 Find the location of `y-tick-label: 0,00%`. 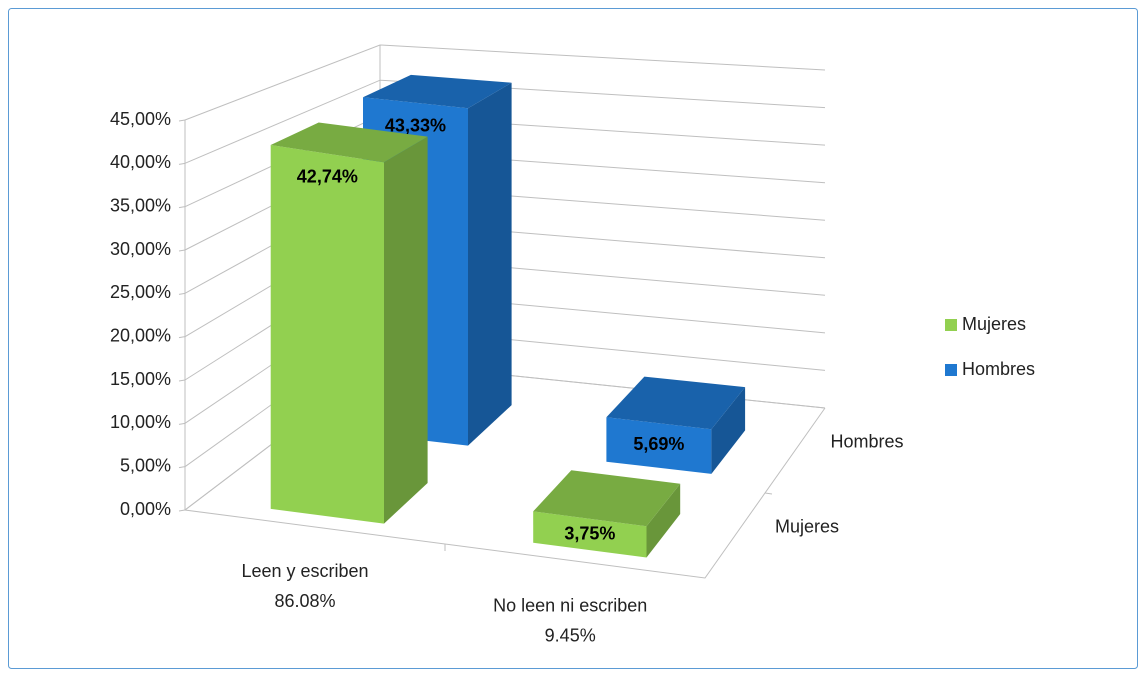

y-tick-label: 0,00% is located at coordinates (145, 509).